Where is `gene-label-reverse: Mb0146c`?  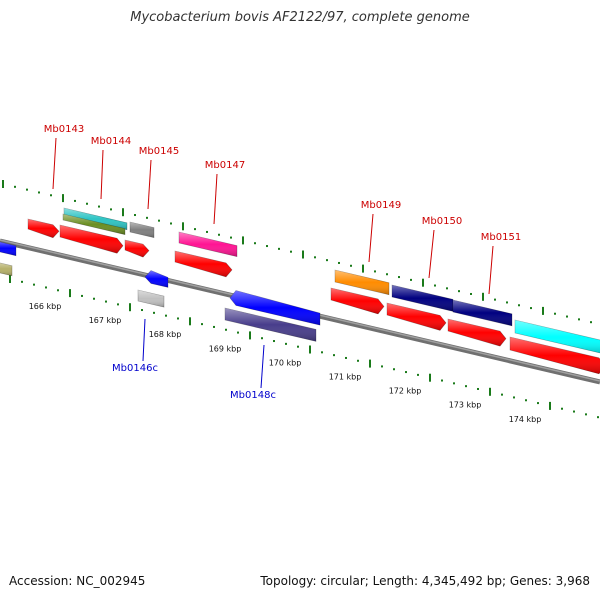 gene-label-reverse: Mb0146c is located at coordinates (135, 368).